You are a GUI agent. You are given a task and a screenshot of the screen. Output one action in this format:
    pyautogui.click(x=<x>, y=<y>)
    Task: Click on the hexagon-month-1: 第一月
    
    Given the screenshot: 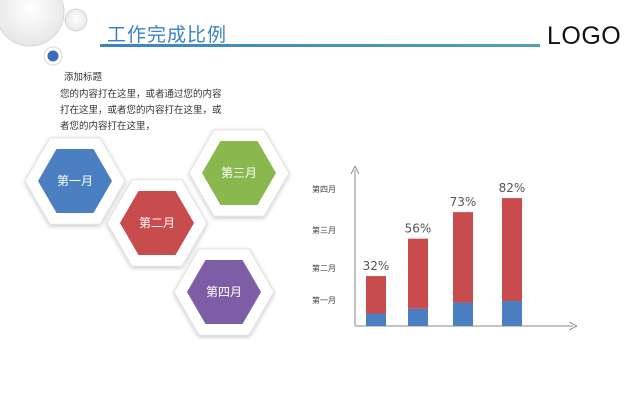 What is the action you would take?
    pyautogui.click(x=75, y=181)
    